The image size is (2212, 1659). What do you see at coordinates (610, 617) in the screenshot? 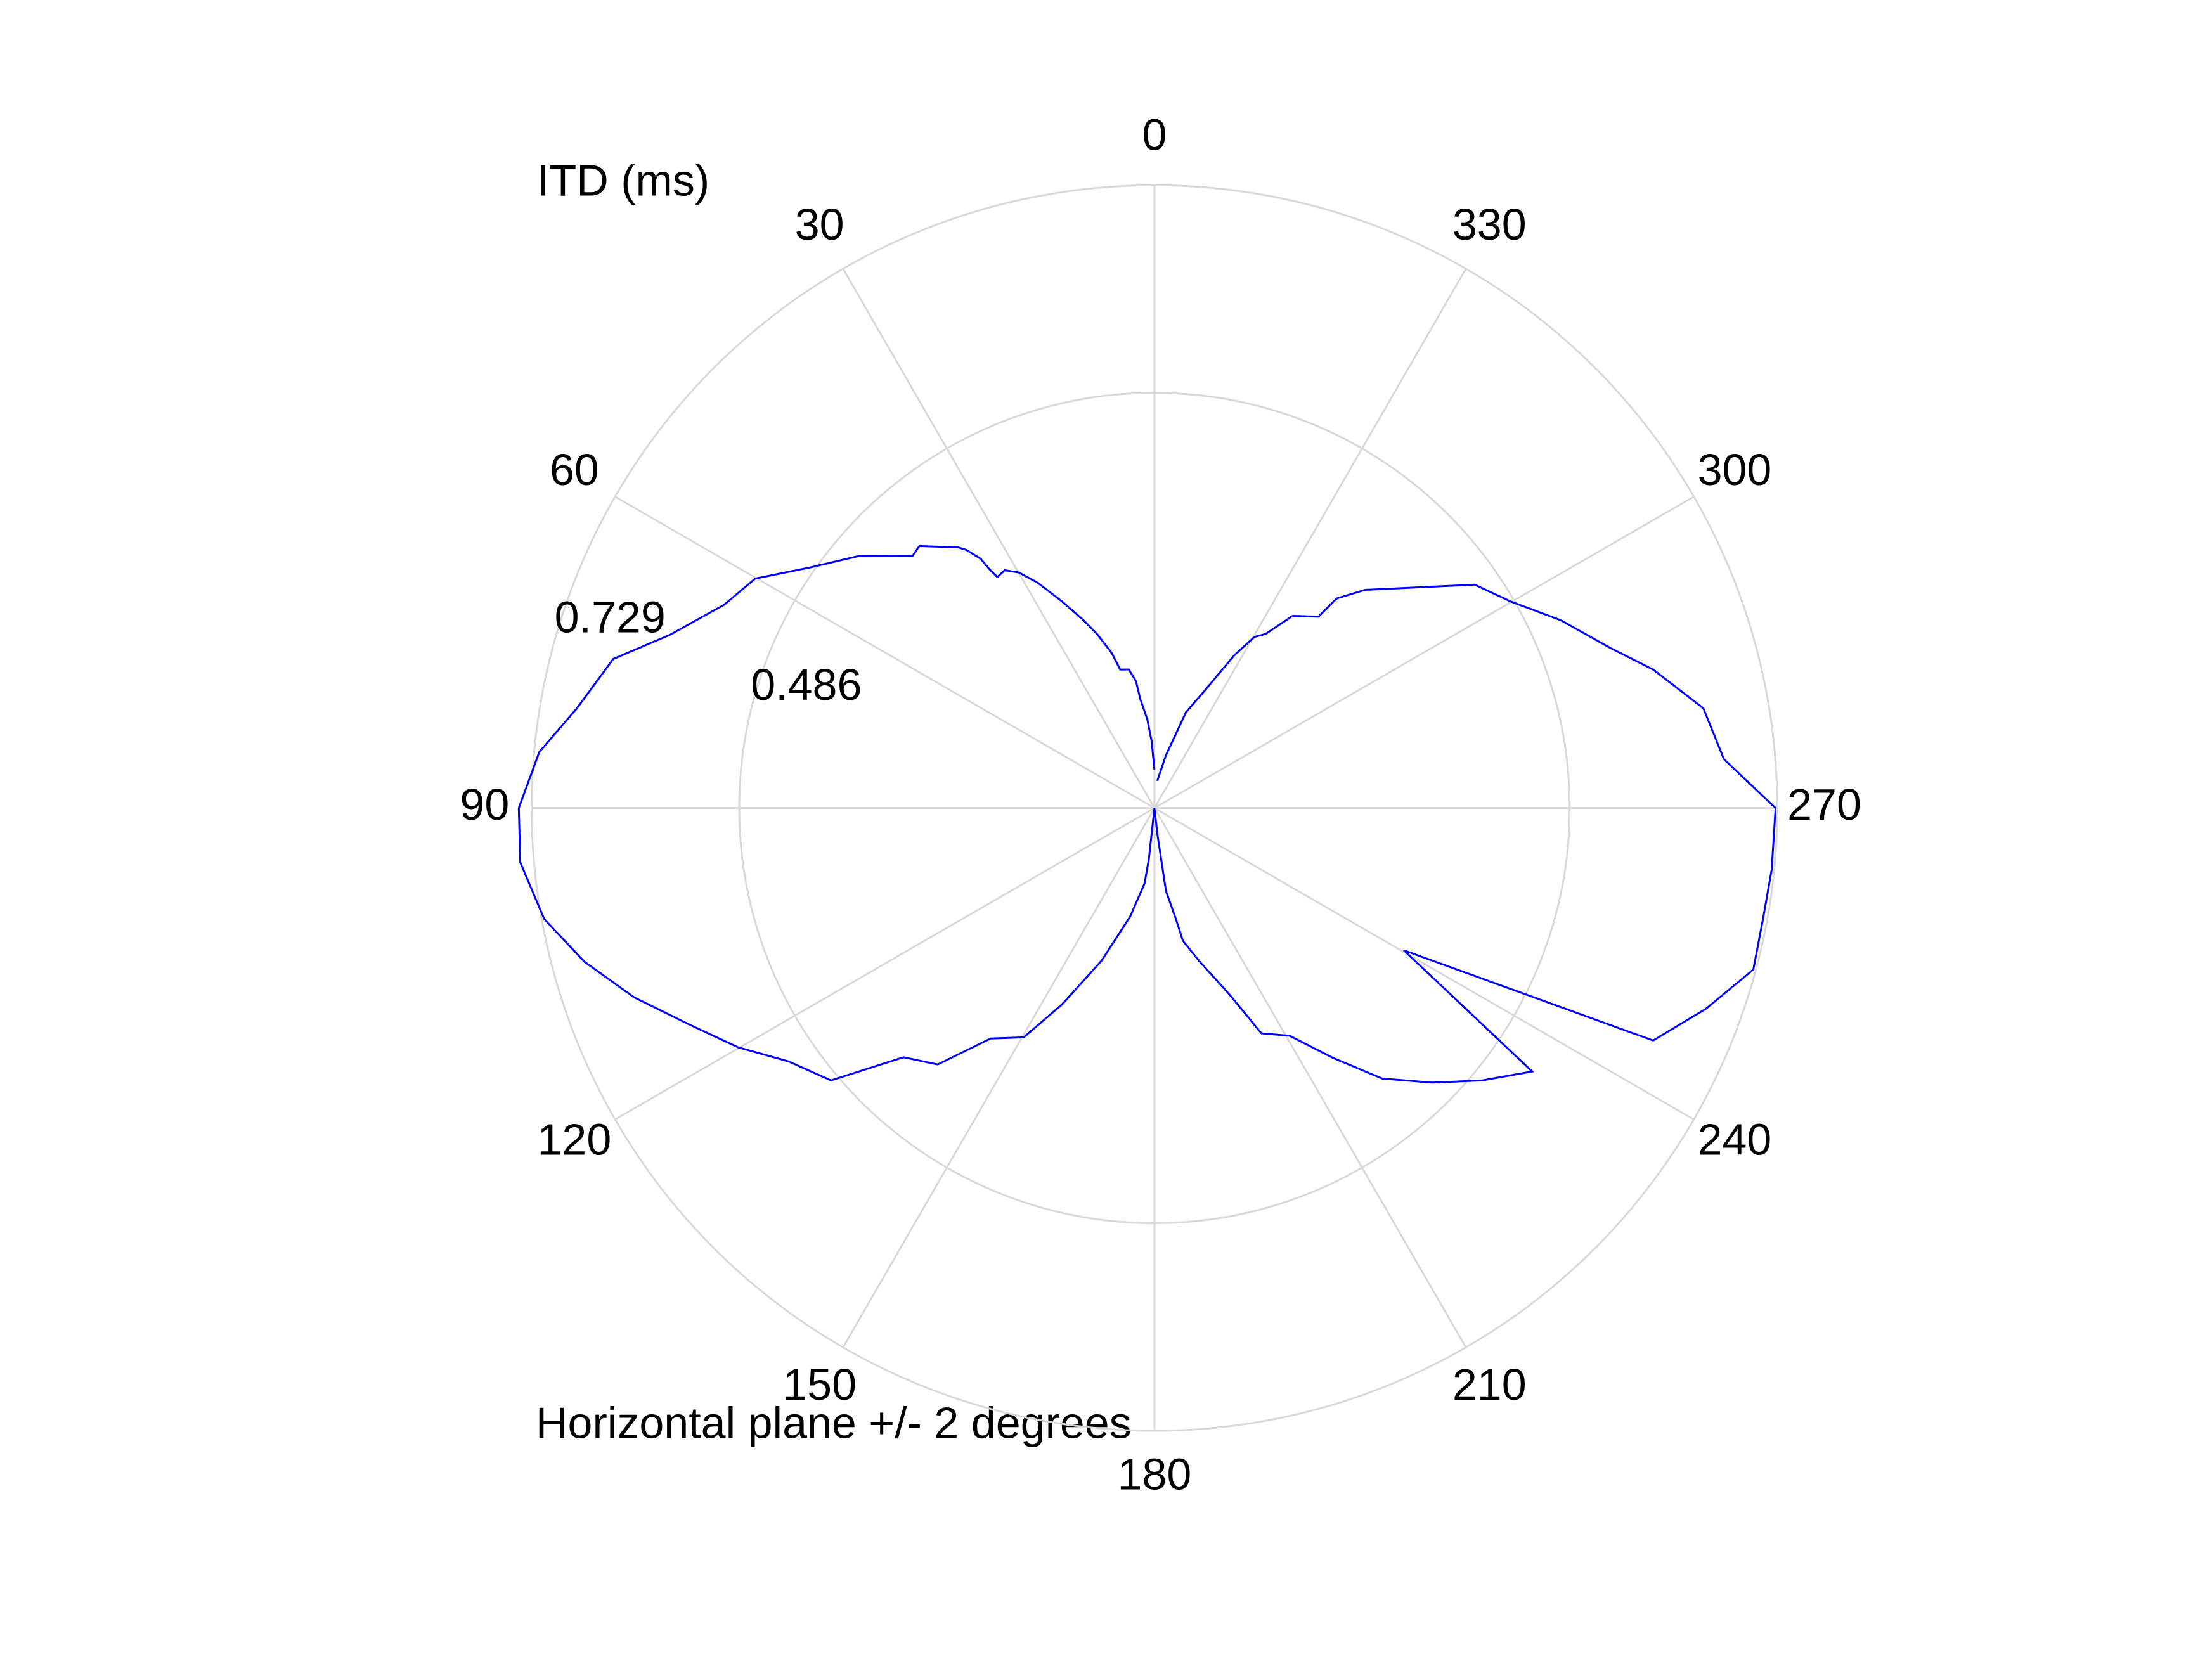
I see `r-tick-label: 0.729` at bounding box center [610, 617].